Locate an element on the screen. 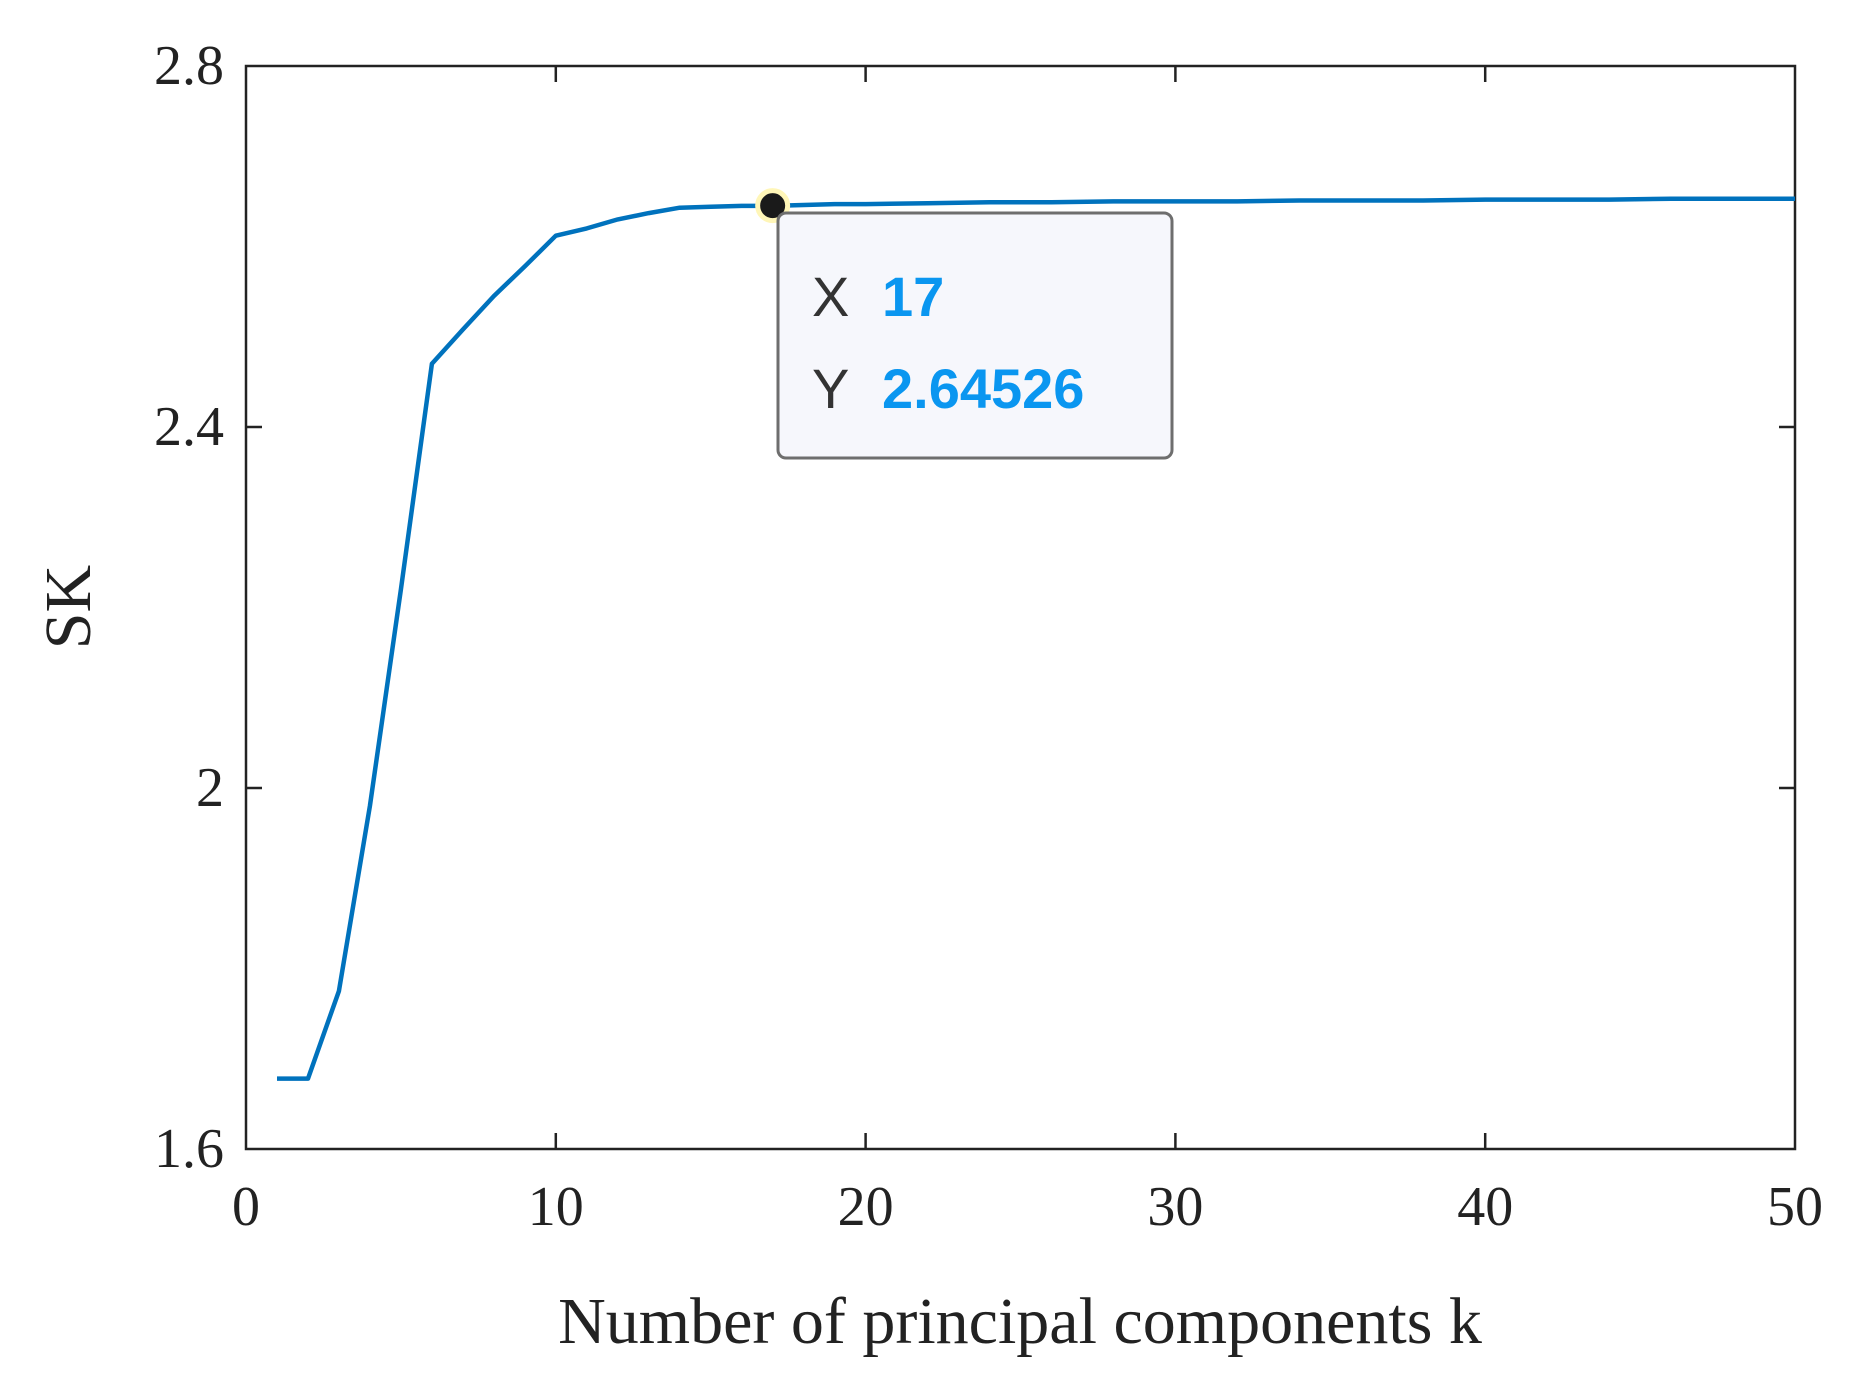 The height and width of the screenshot is (1382, 1855). x-tick-label: 20 is located at coordinates (866, 1207).